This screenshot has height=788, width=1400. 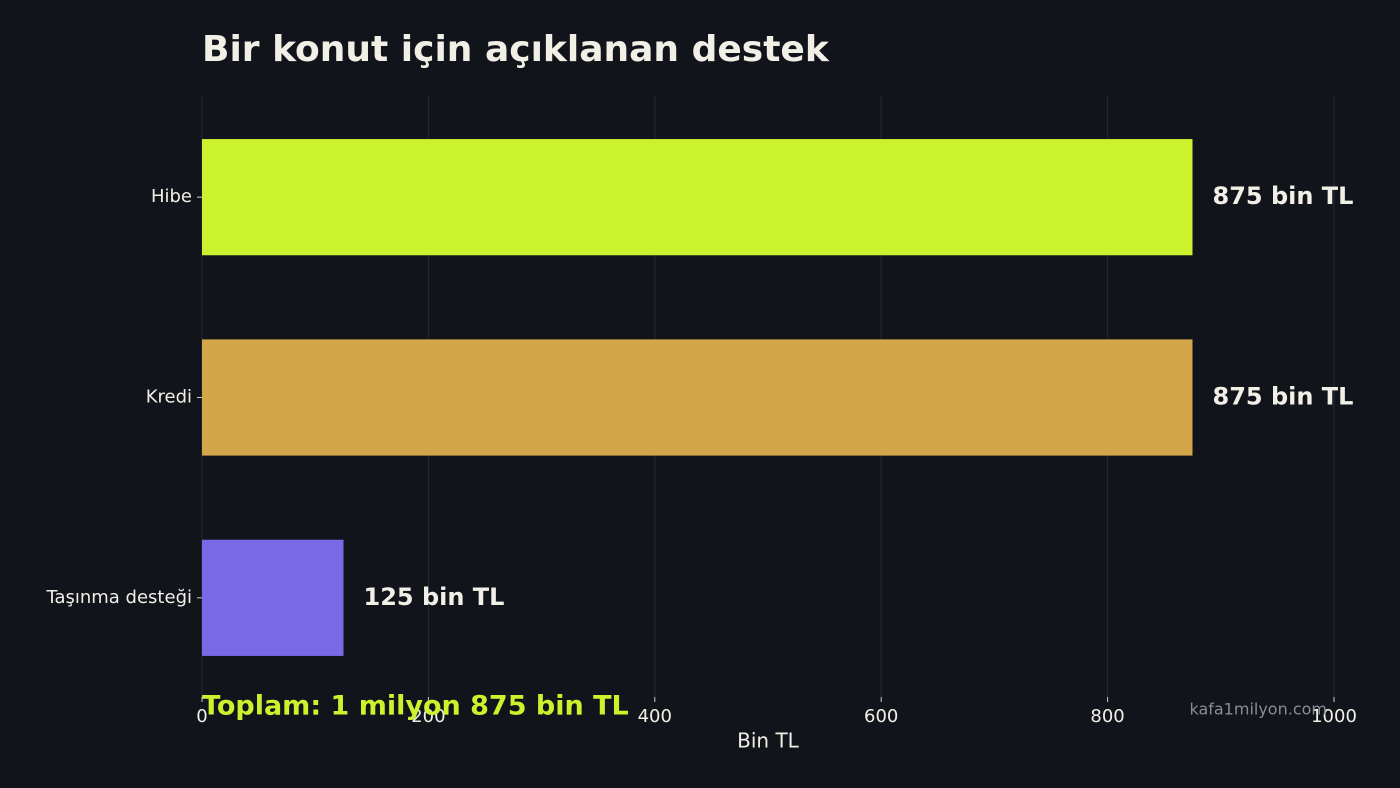 I want to click on chart-title: Bir konut için açıklanan destek, so click(x=516, y=49).